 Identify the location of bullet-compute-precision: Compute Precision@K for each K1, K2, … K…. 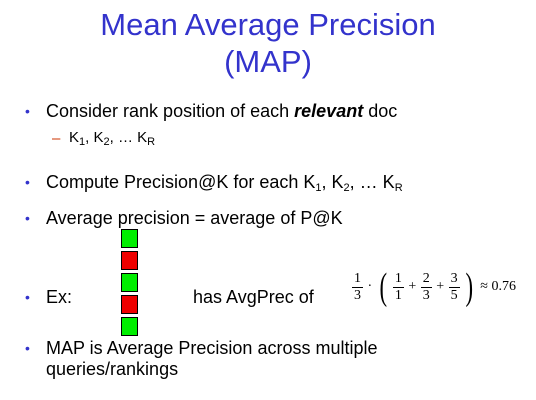
(224, 183).